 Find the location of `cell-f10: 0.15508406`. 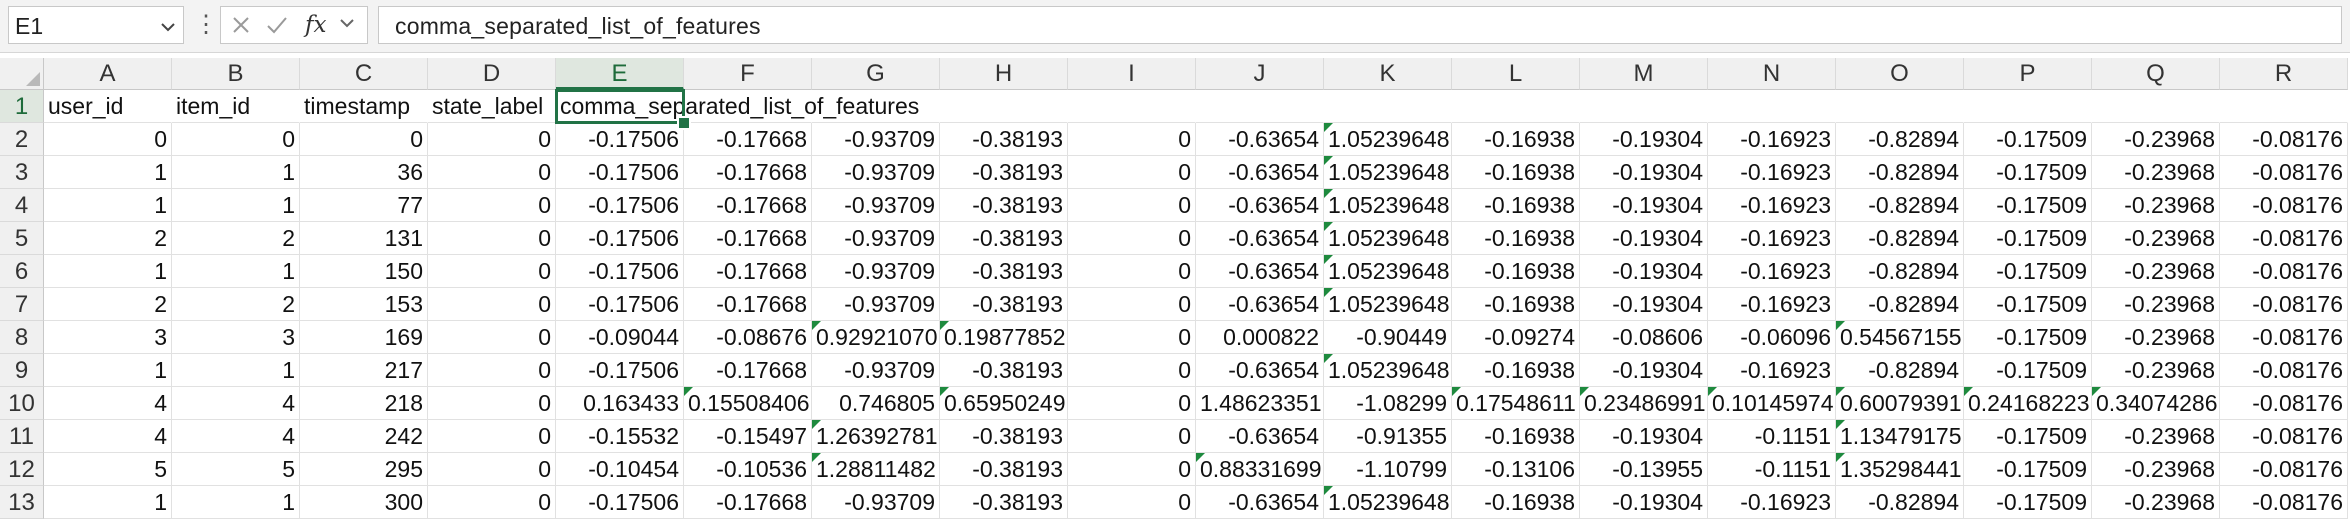

cell-f10: 0.15508406 is located at coordinates (748, 403).